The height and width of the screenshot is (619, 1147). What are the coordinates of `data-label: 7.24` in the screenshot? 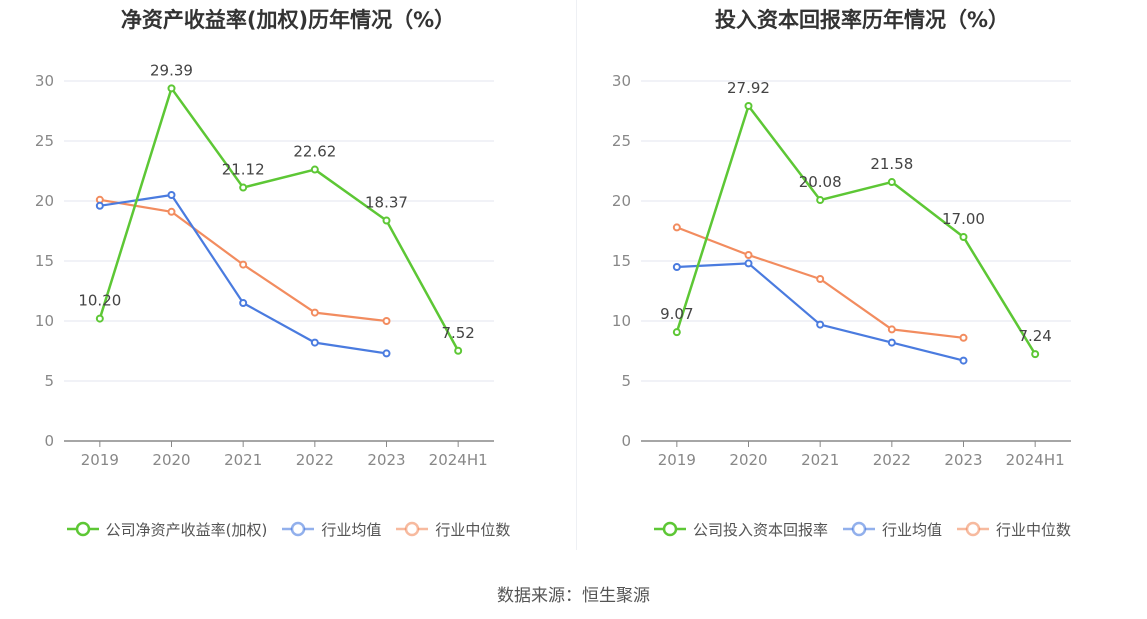 It's located at (1034, 336).